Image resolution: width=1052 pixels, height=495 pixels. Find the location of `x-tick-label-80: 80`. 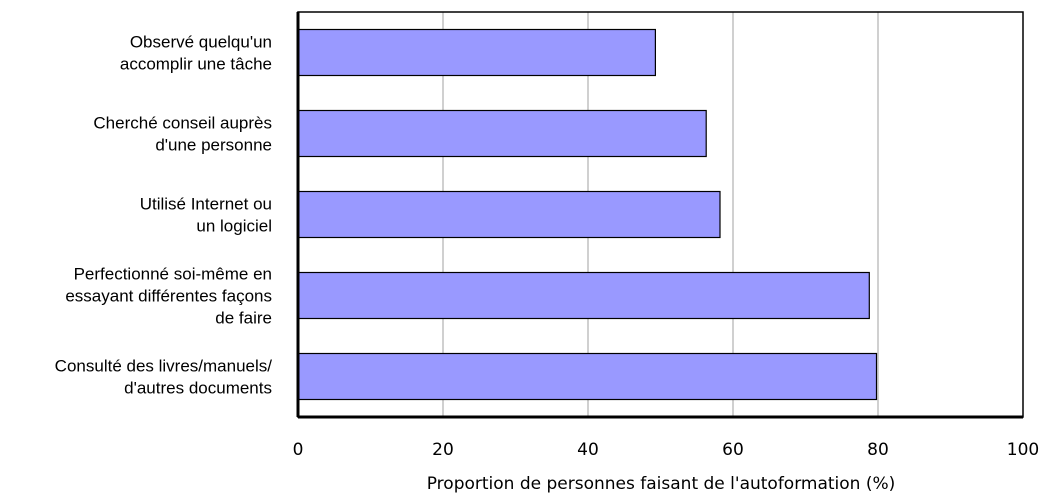

x-tick-label-80: 80 is located at coordinates (878, 450).